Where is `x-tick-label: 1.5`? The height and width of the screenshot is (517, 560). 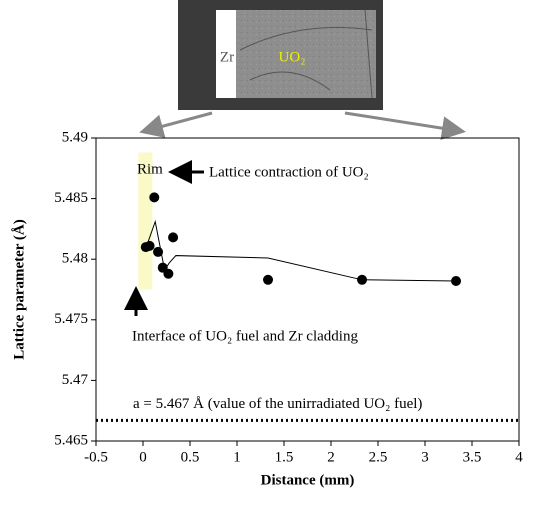
x-tick-label: 1.5 is located at coordinates (284, 457).